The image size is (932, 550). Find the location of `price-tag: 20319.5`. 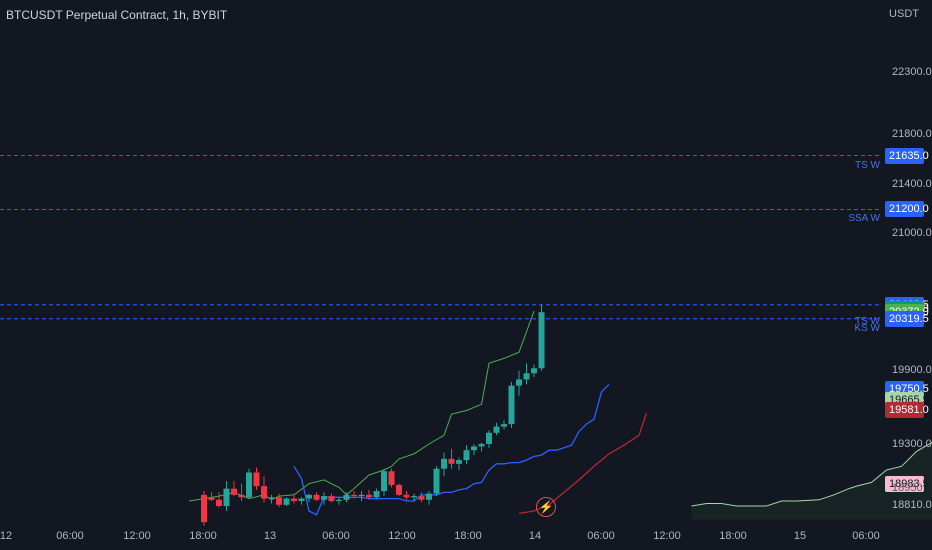

price-tag: 20319.5 is located at coordinates (907, 318).